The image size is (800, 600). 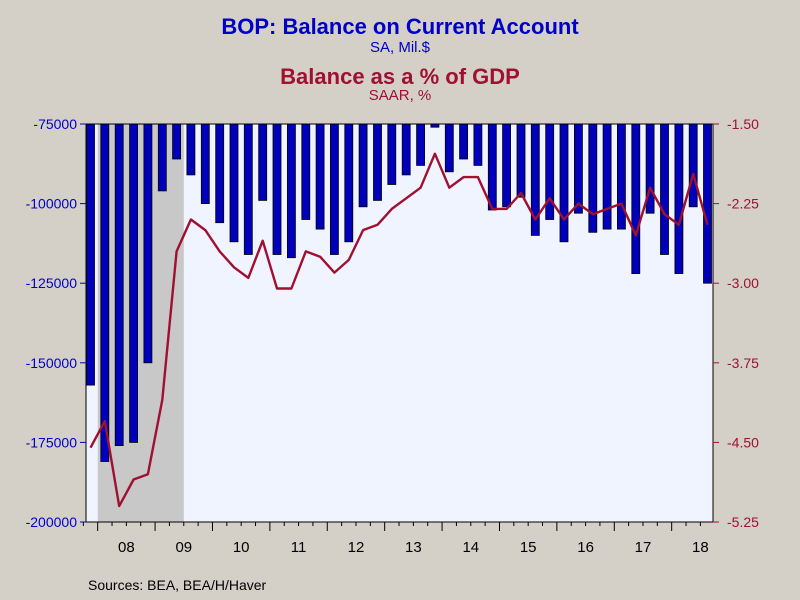 I want to click on x-tick-label: 16, so click(x=585, y=547).